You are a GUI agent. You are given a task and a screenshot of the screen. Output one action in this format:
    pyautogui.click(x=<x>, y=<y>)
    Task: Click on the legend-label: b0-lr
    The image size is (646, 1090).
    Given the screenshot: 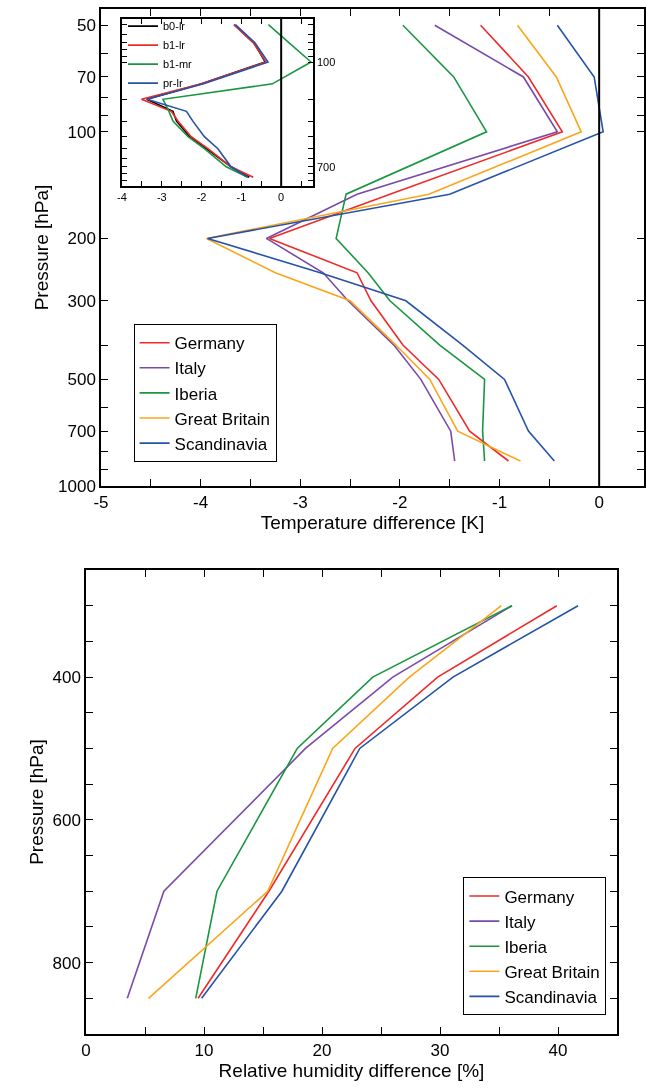 What is the action you would take?
    pyautogui.click(x=174, y=26)
    